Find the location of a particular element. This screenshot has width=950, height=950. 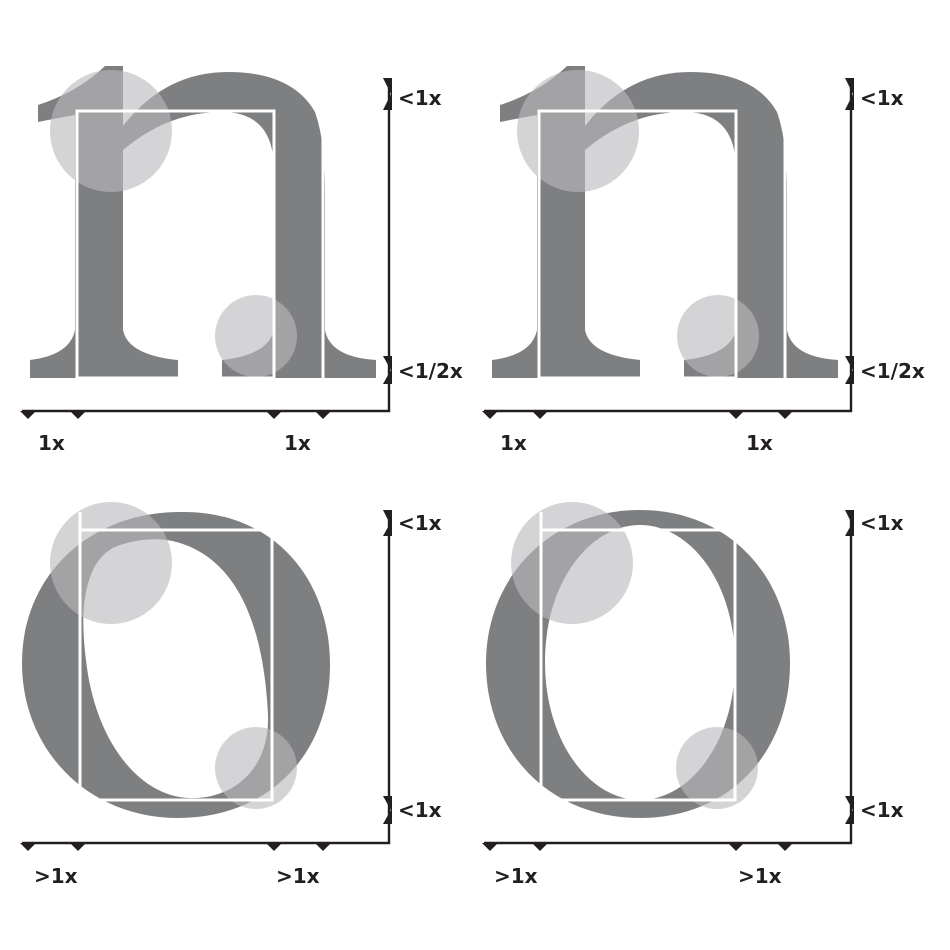

glyph-o is located at coordinates (176, 664).